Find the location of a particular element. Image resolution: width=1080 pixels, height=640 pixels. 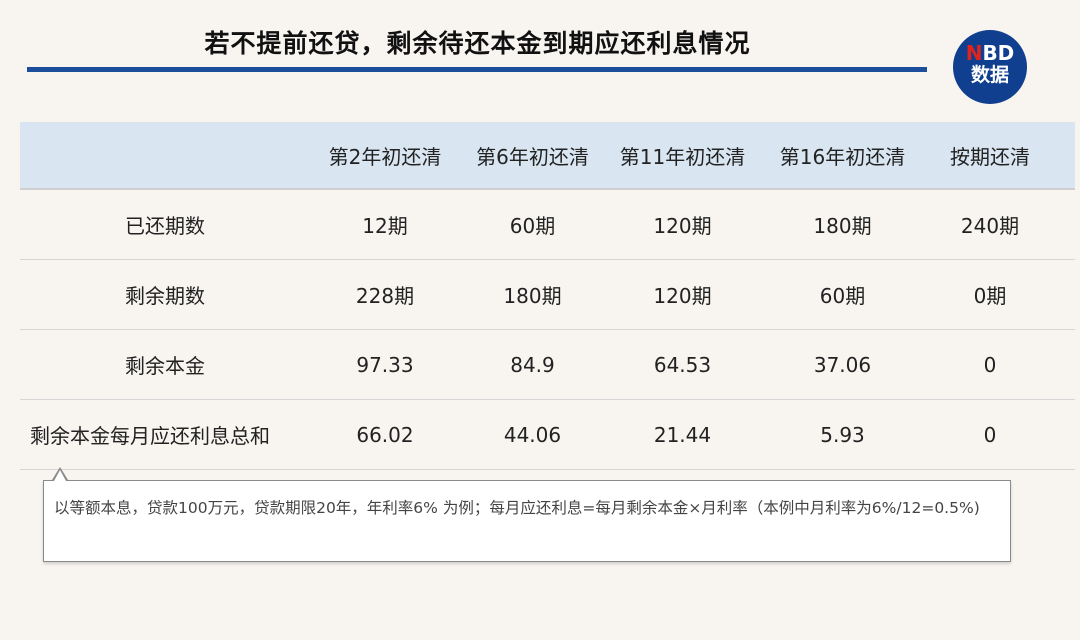

header-cell: 第6年初还清 is located at coordinates (532, 156).